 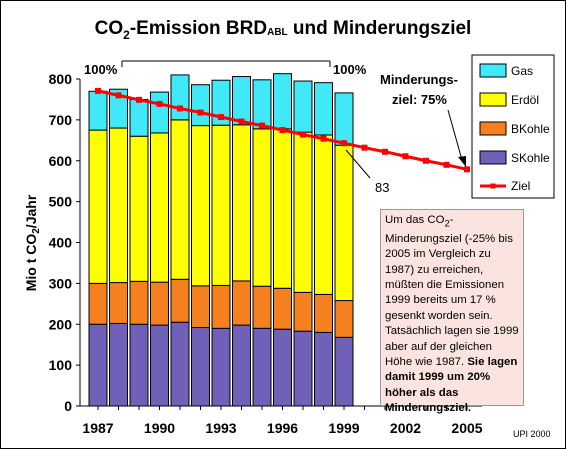 I want to click on y-tick-label: 200, so click(x=61, y=324).